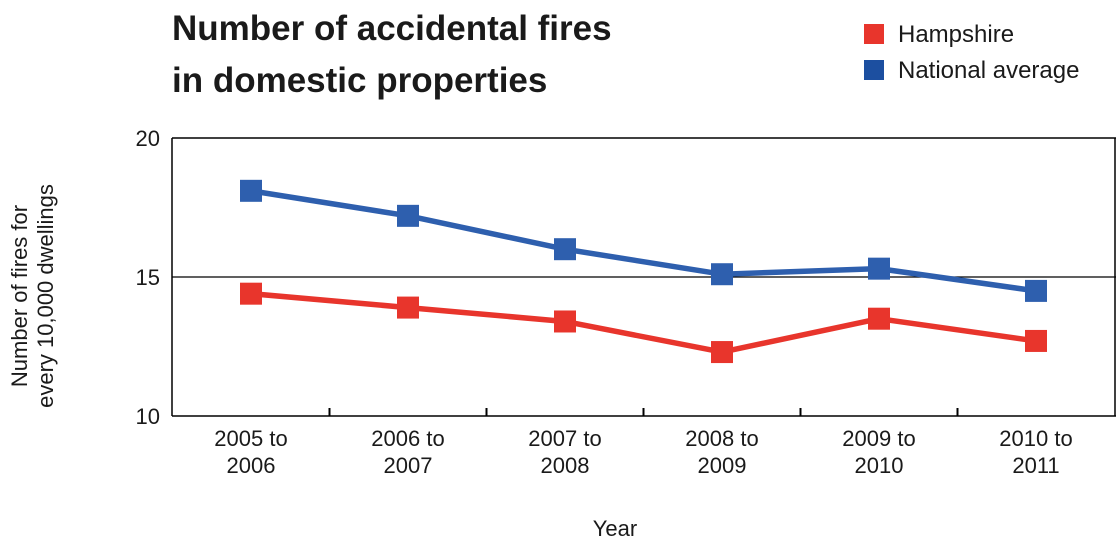 The image size is (1116, 540). I want to click on y-axis-label-line-1: Number of fires for, so click(19, 296).